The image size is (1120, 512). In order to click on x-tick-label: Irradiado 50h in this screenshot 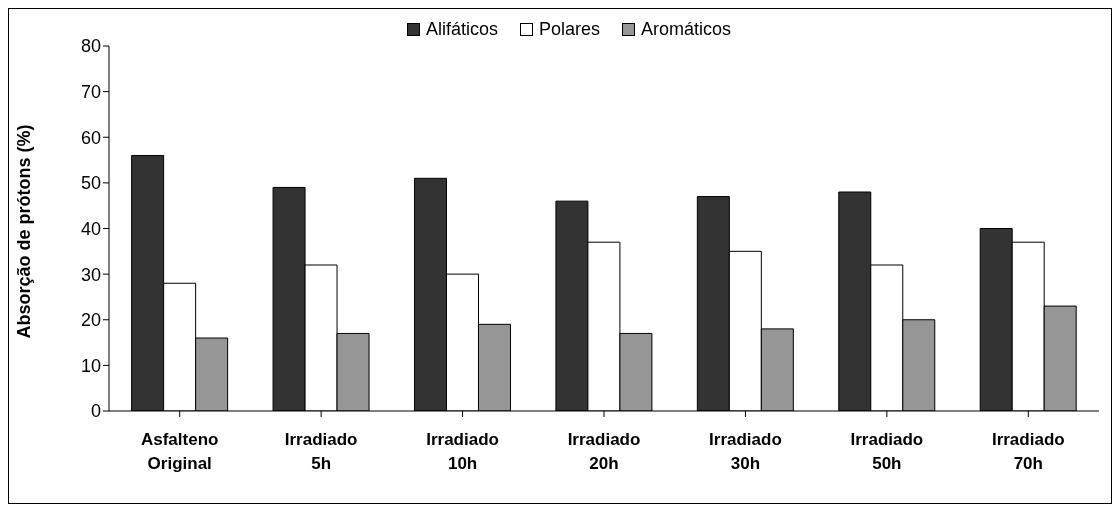, I will do `click(887, 451)`.